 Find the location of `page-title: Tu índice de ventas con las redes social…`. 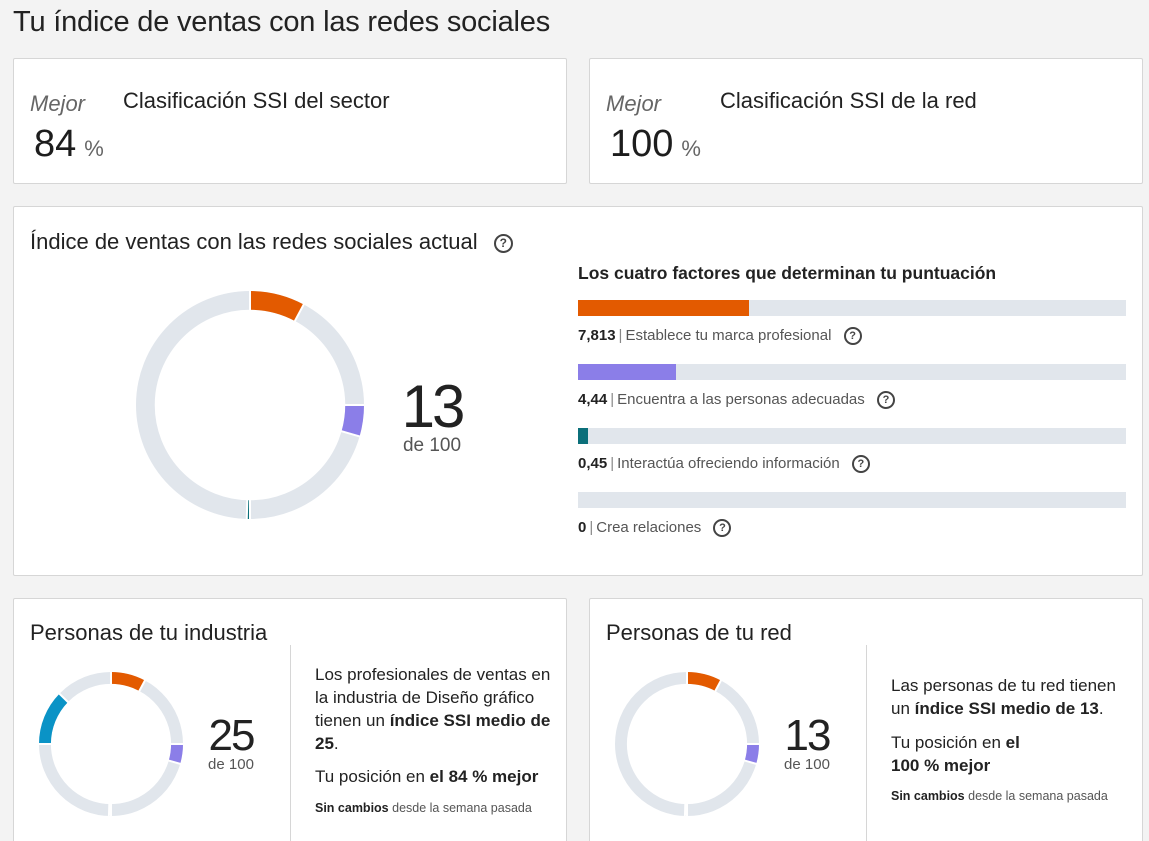

page-title: Tu índice de ventas con las redes social… is located at coordinates (281, 22).